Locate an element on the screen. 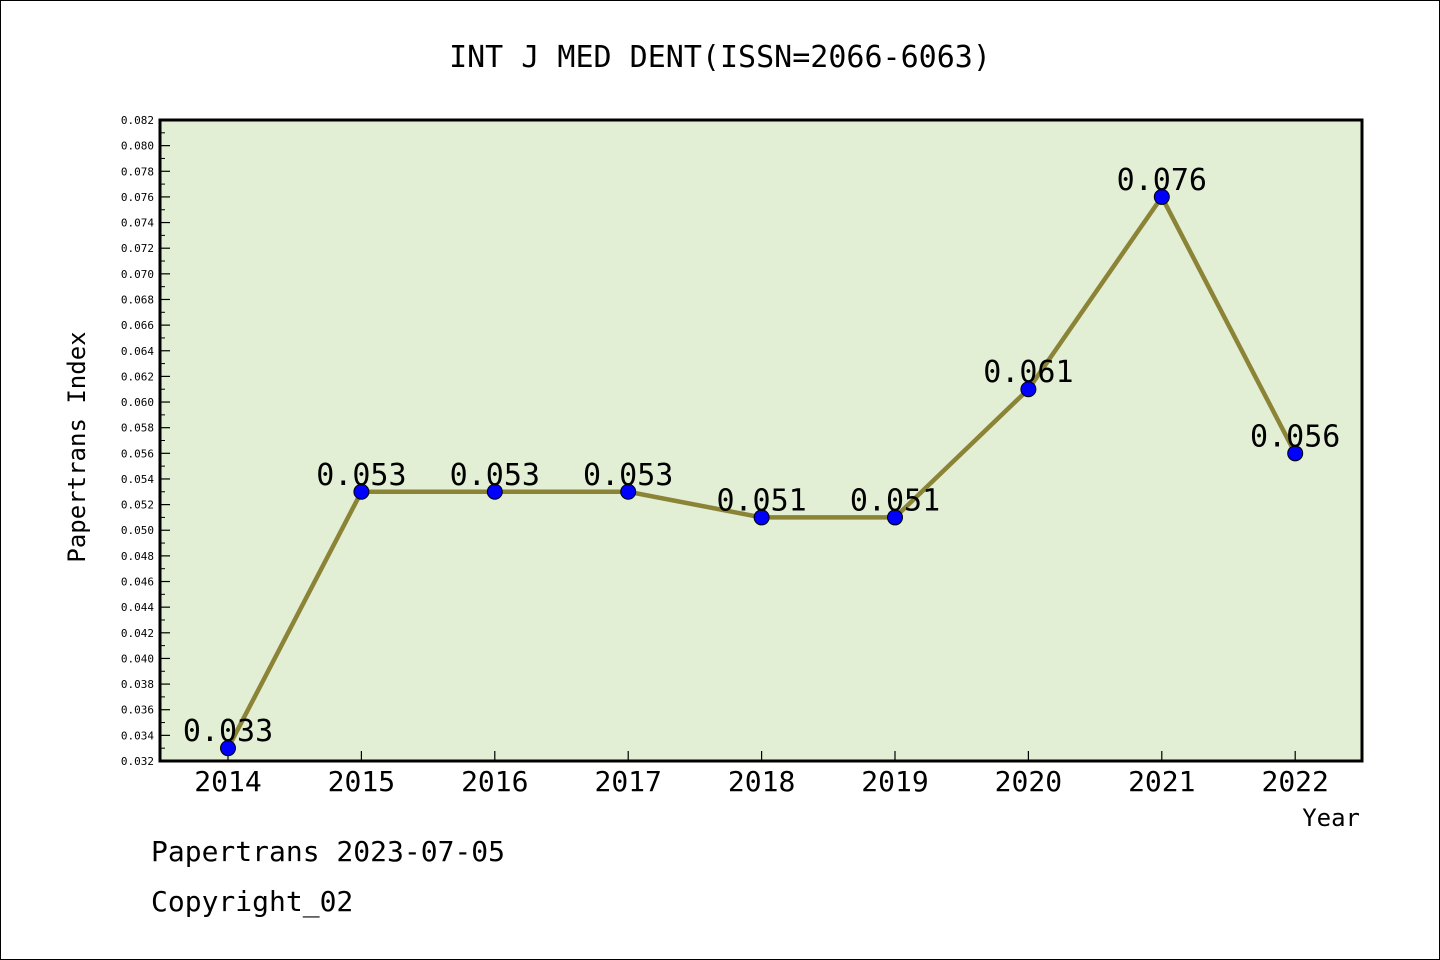 The height and width of the screenshot is (960, 1440). data-label: 0.033 is located at coordinates (228, 731).